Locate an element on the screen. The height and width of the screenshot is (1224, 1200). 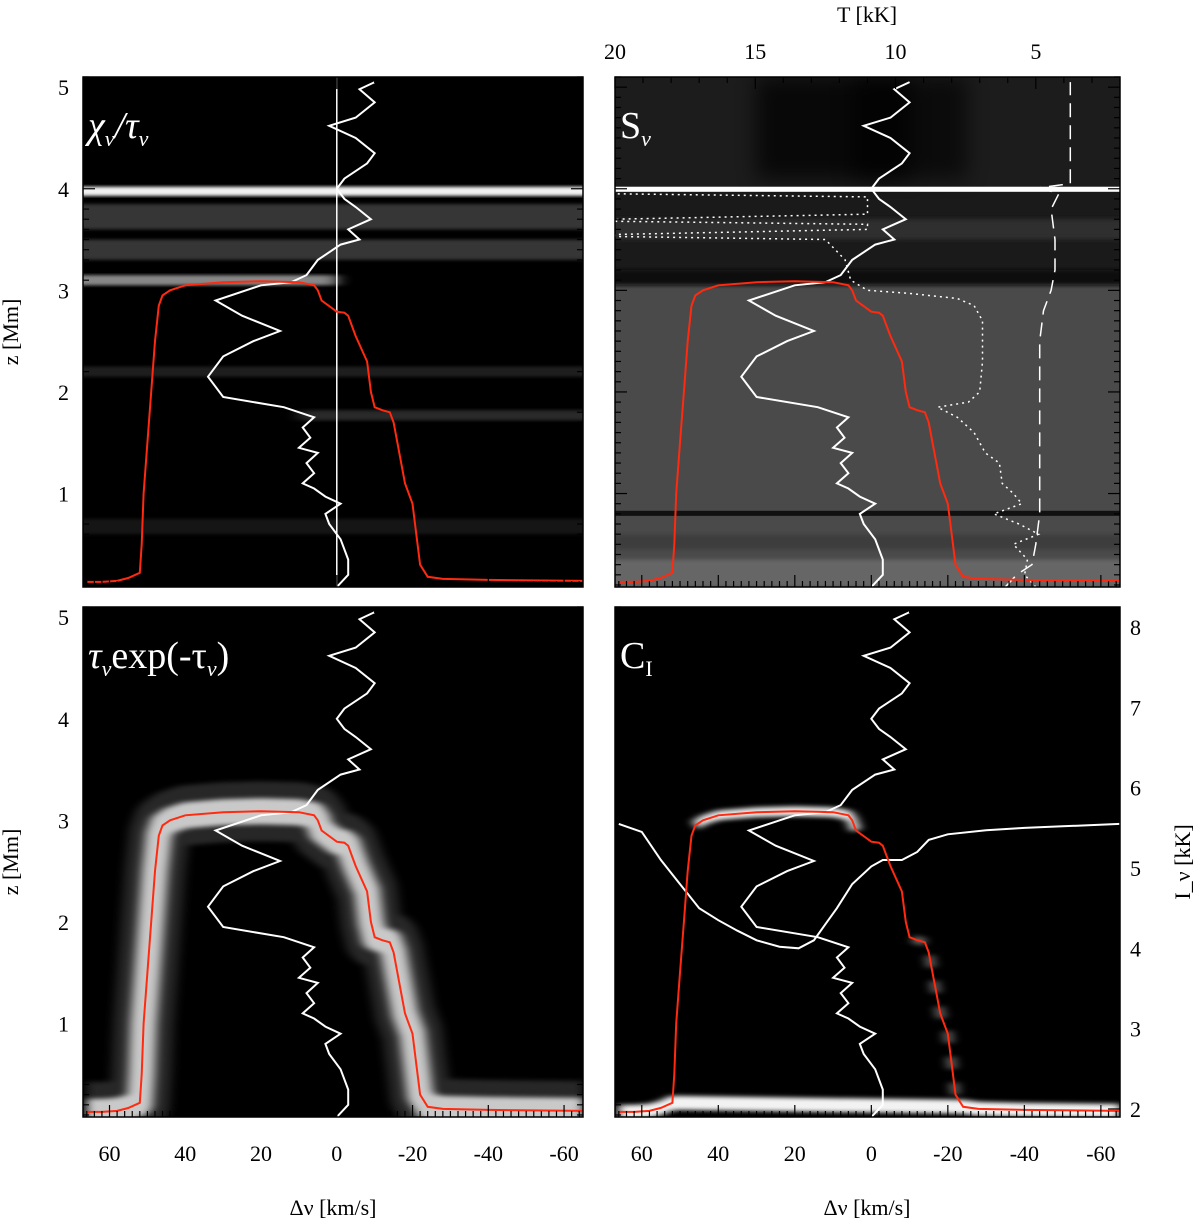
right-tick-label: 7 is located at coordinates (1135, 707).